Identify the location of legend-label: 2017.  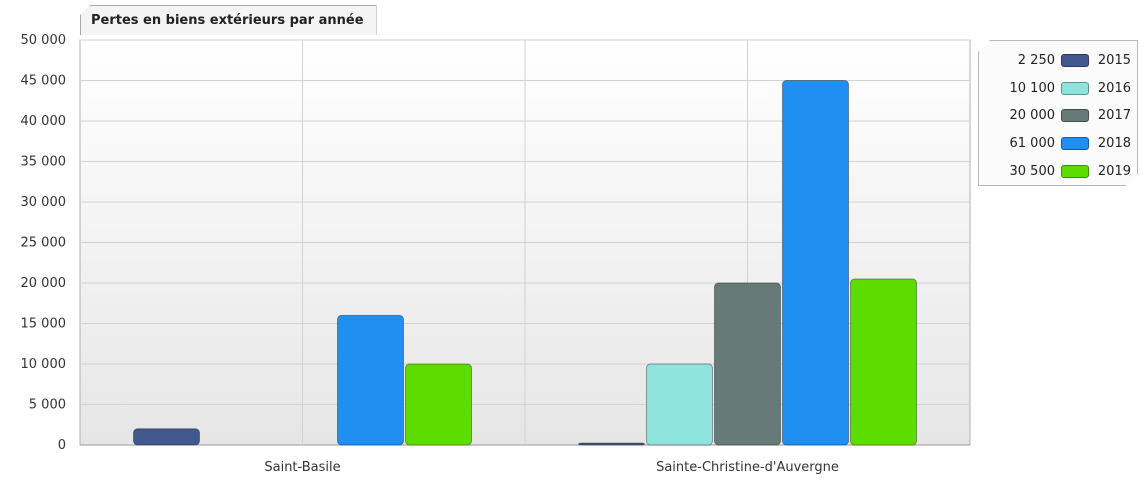
(1114, 116).